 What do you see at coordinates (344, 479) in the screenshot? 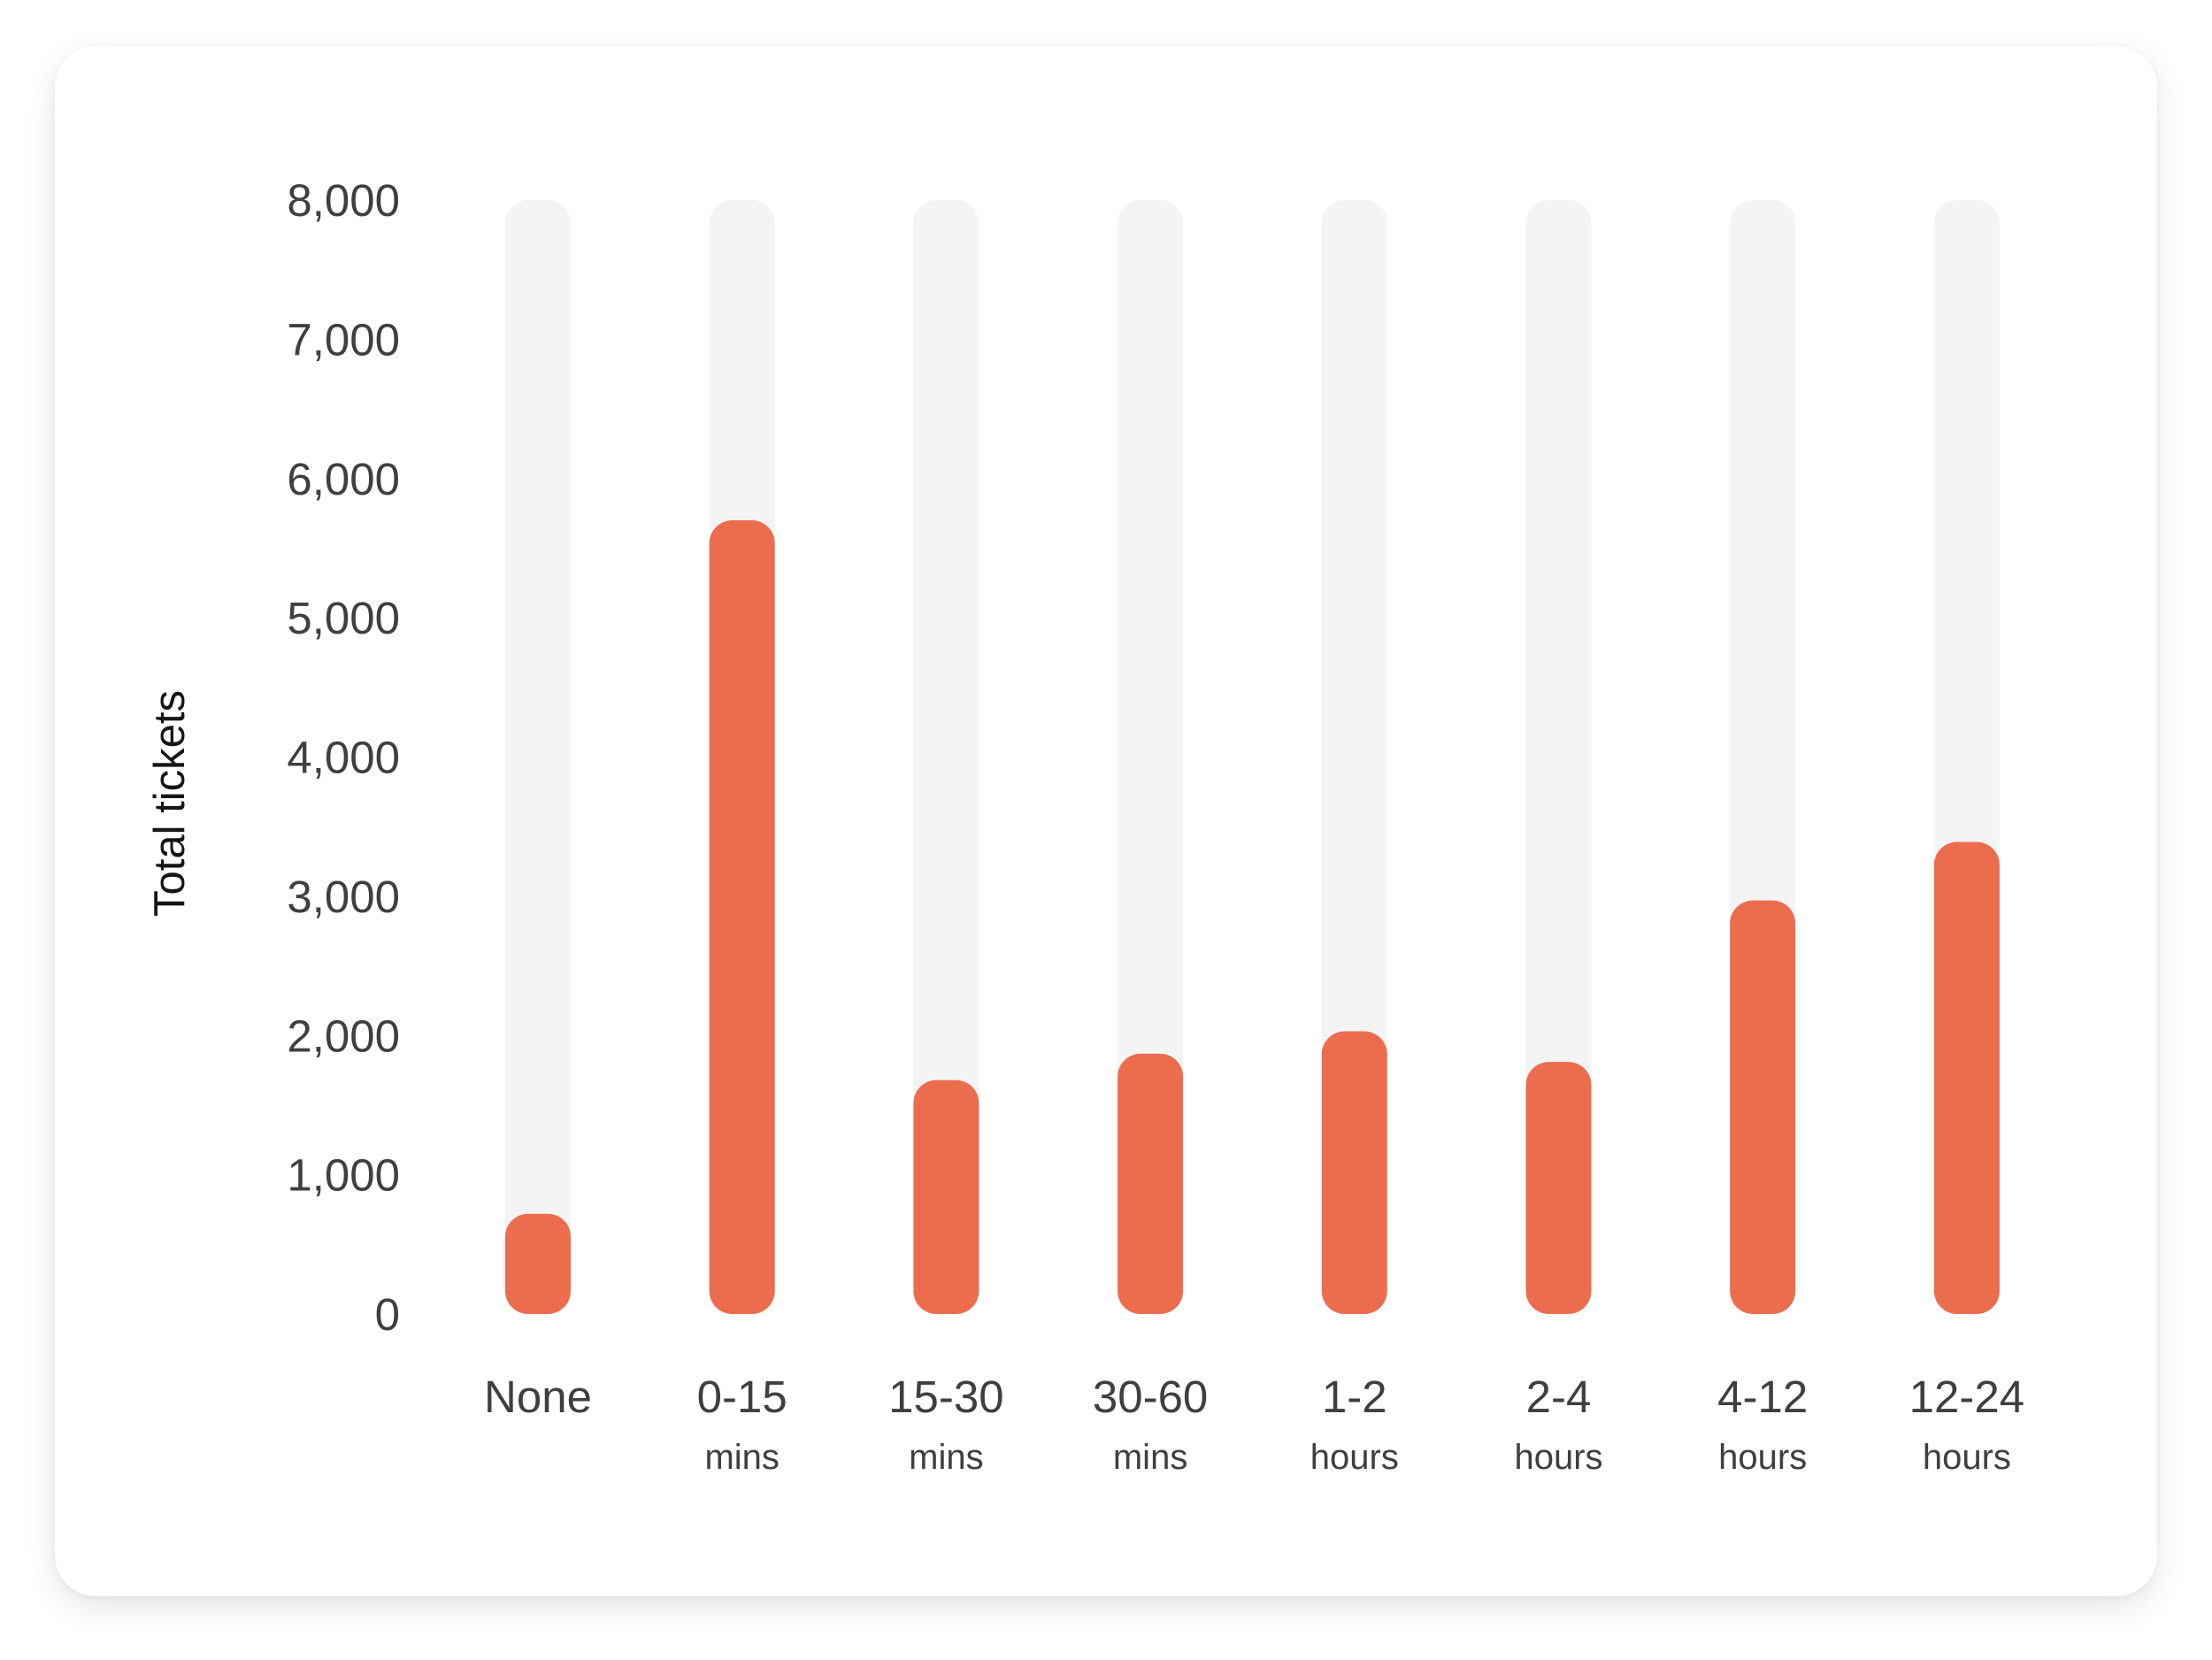
I see `y-tick-label: 6,000` at bounding box center [344, 479].